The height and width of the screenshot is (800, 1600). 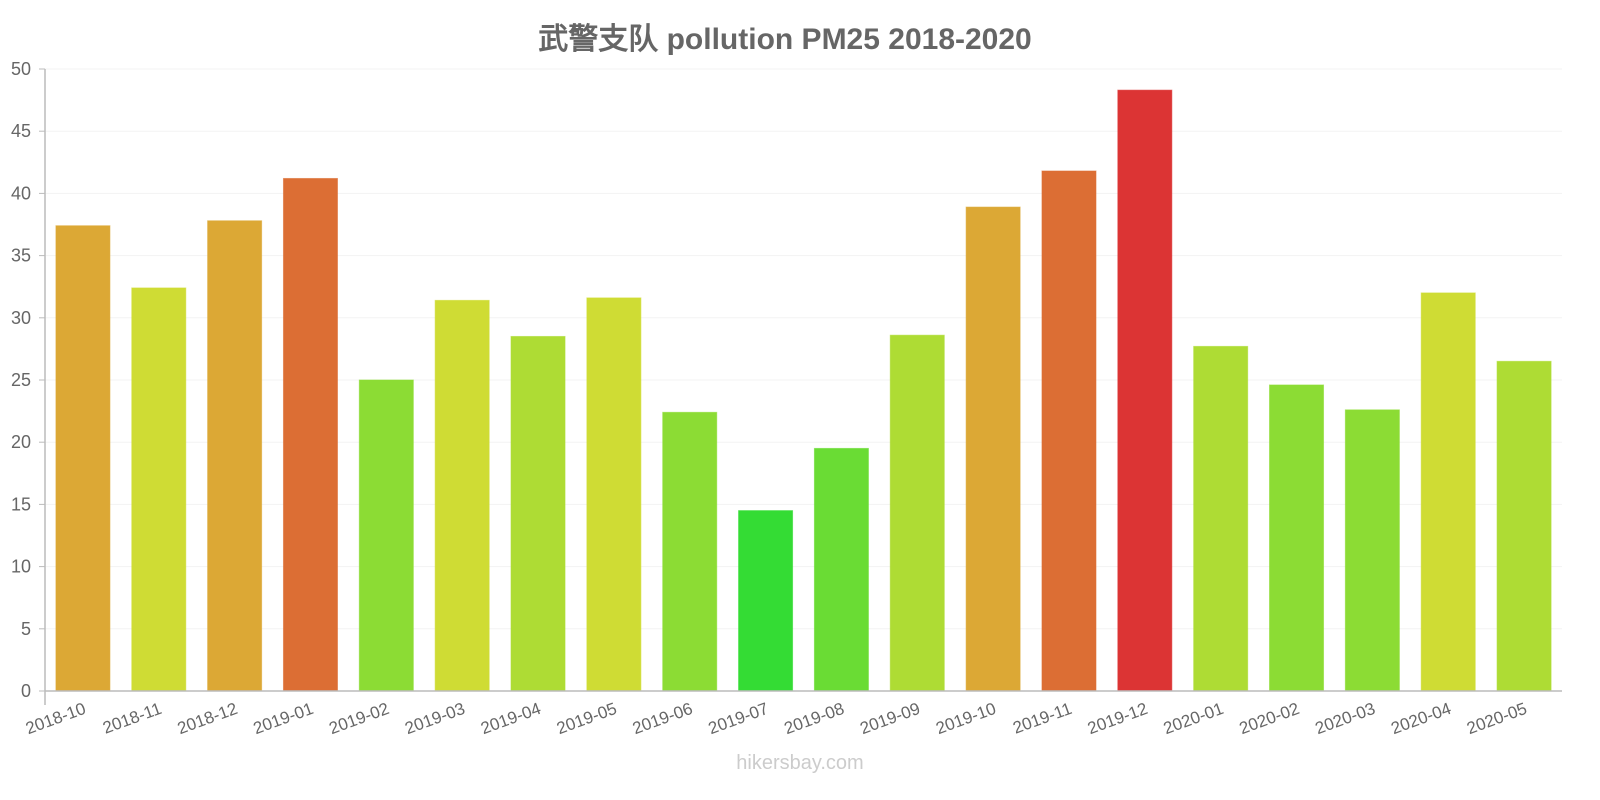 What do you see at coordinates (1117, 718) in the screenshot?
I see `x-tick-label: 2019-12` at bounding box center [1117, 718].